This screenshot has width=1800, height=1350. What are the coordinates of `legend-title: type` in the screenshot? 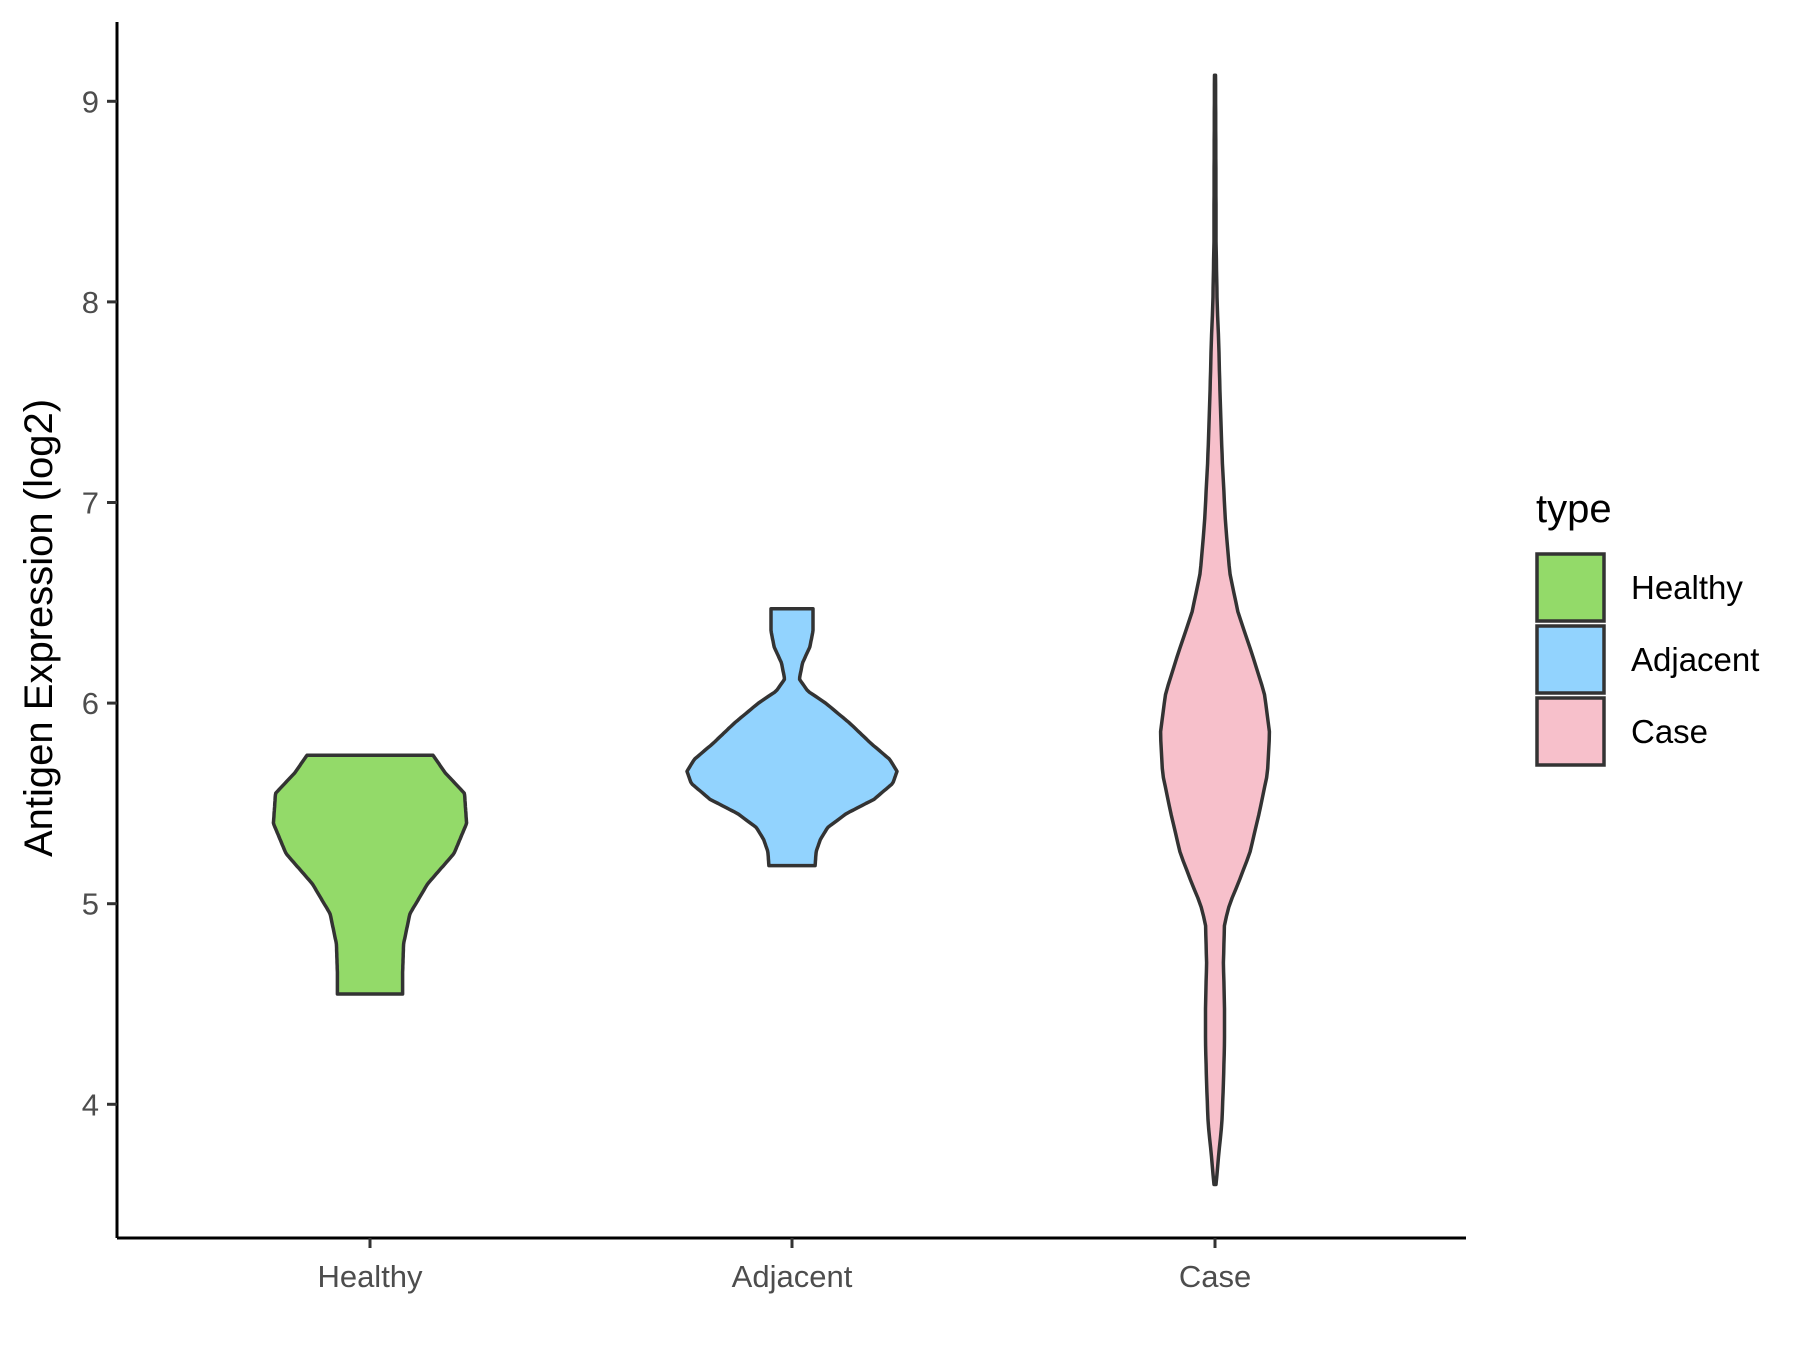 It's located at (1574, 509).